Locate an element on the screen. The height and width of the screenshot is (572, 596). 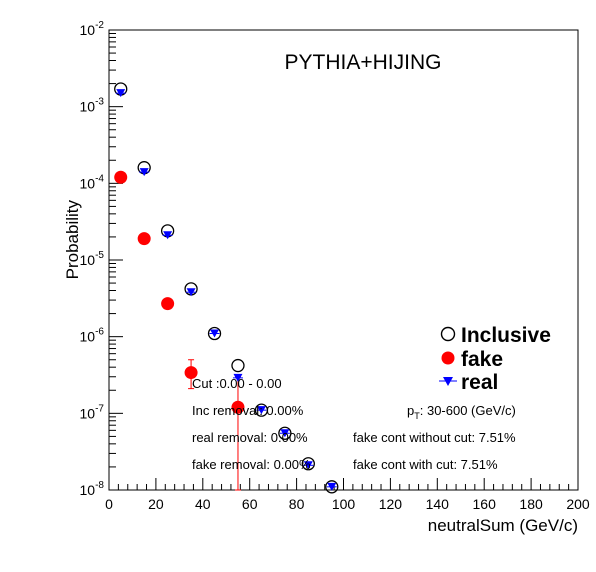
legend-label-inclusive: Inclusive is located at coordinates (506, 335).